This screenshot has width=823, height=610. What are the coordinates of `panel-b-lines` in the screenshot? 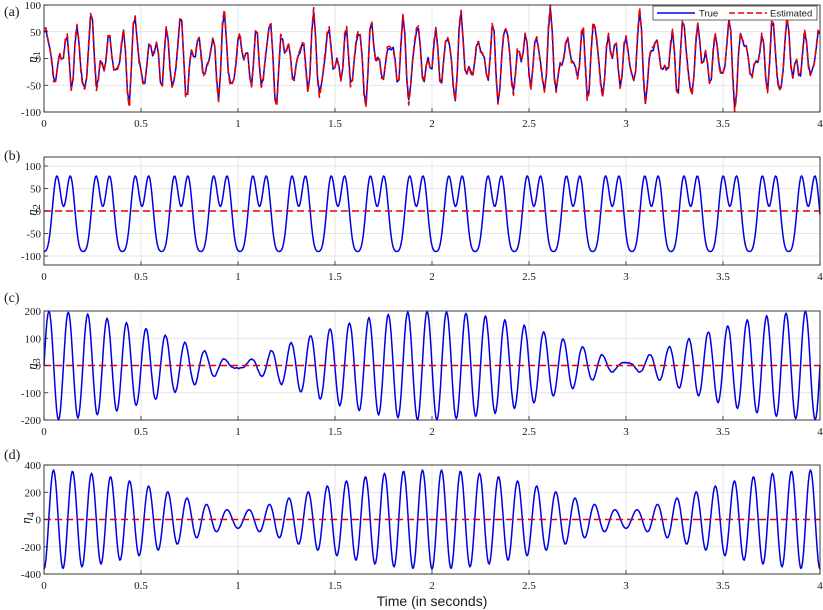 It's located at (432, 214).